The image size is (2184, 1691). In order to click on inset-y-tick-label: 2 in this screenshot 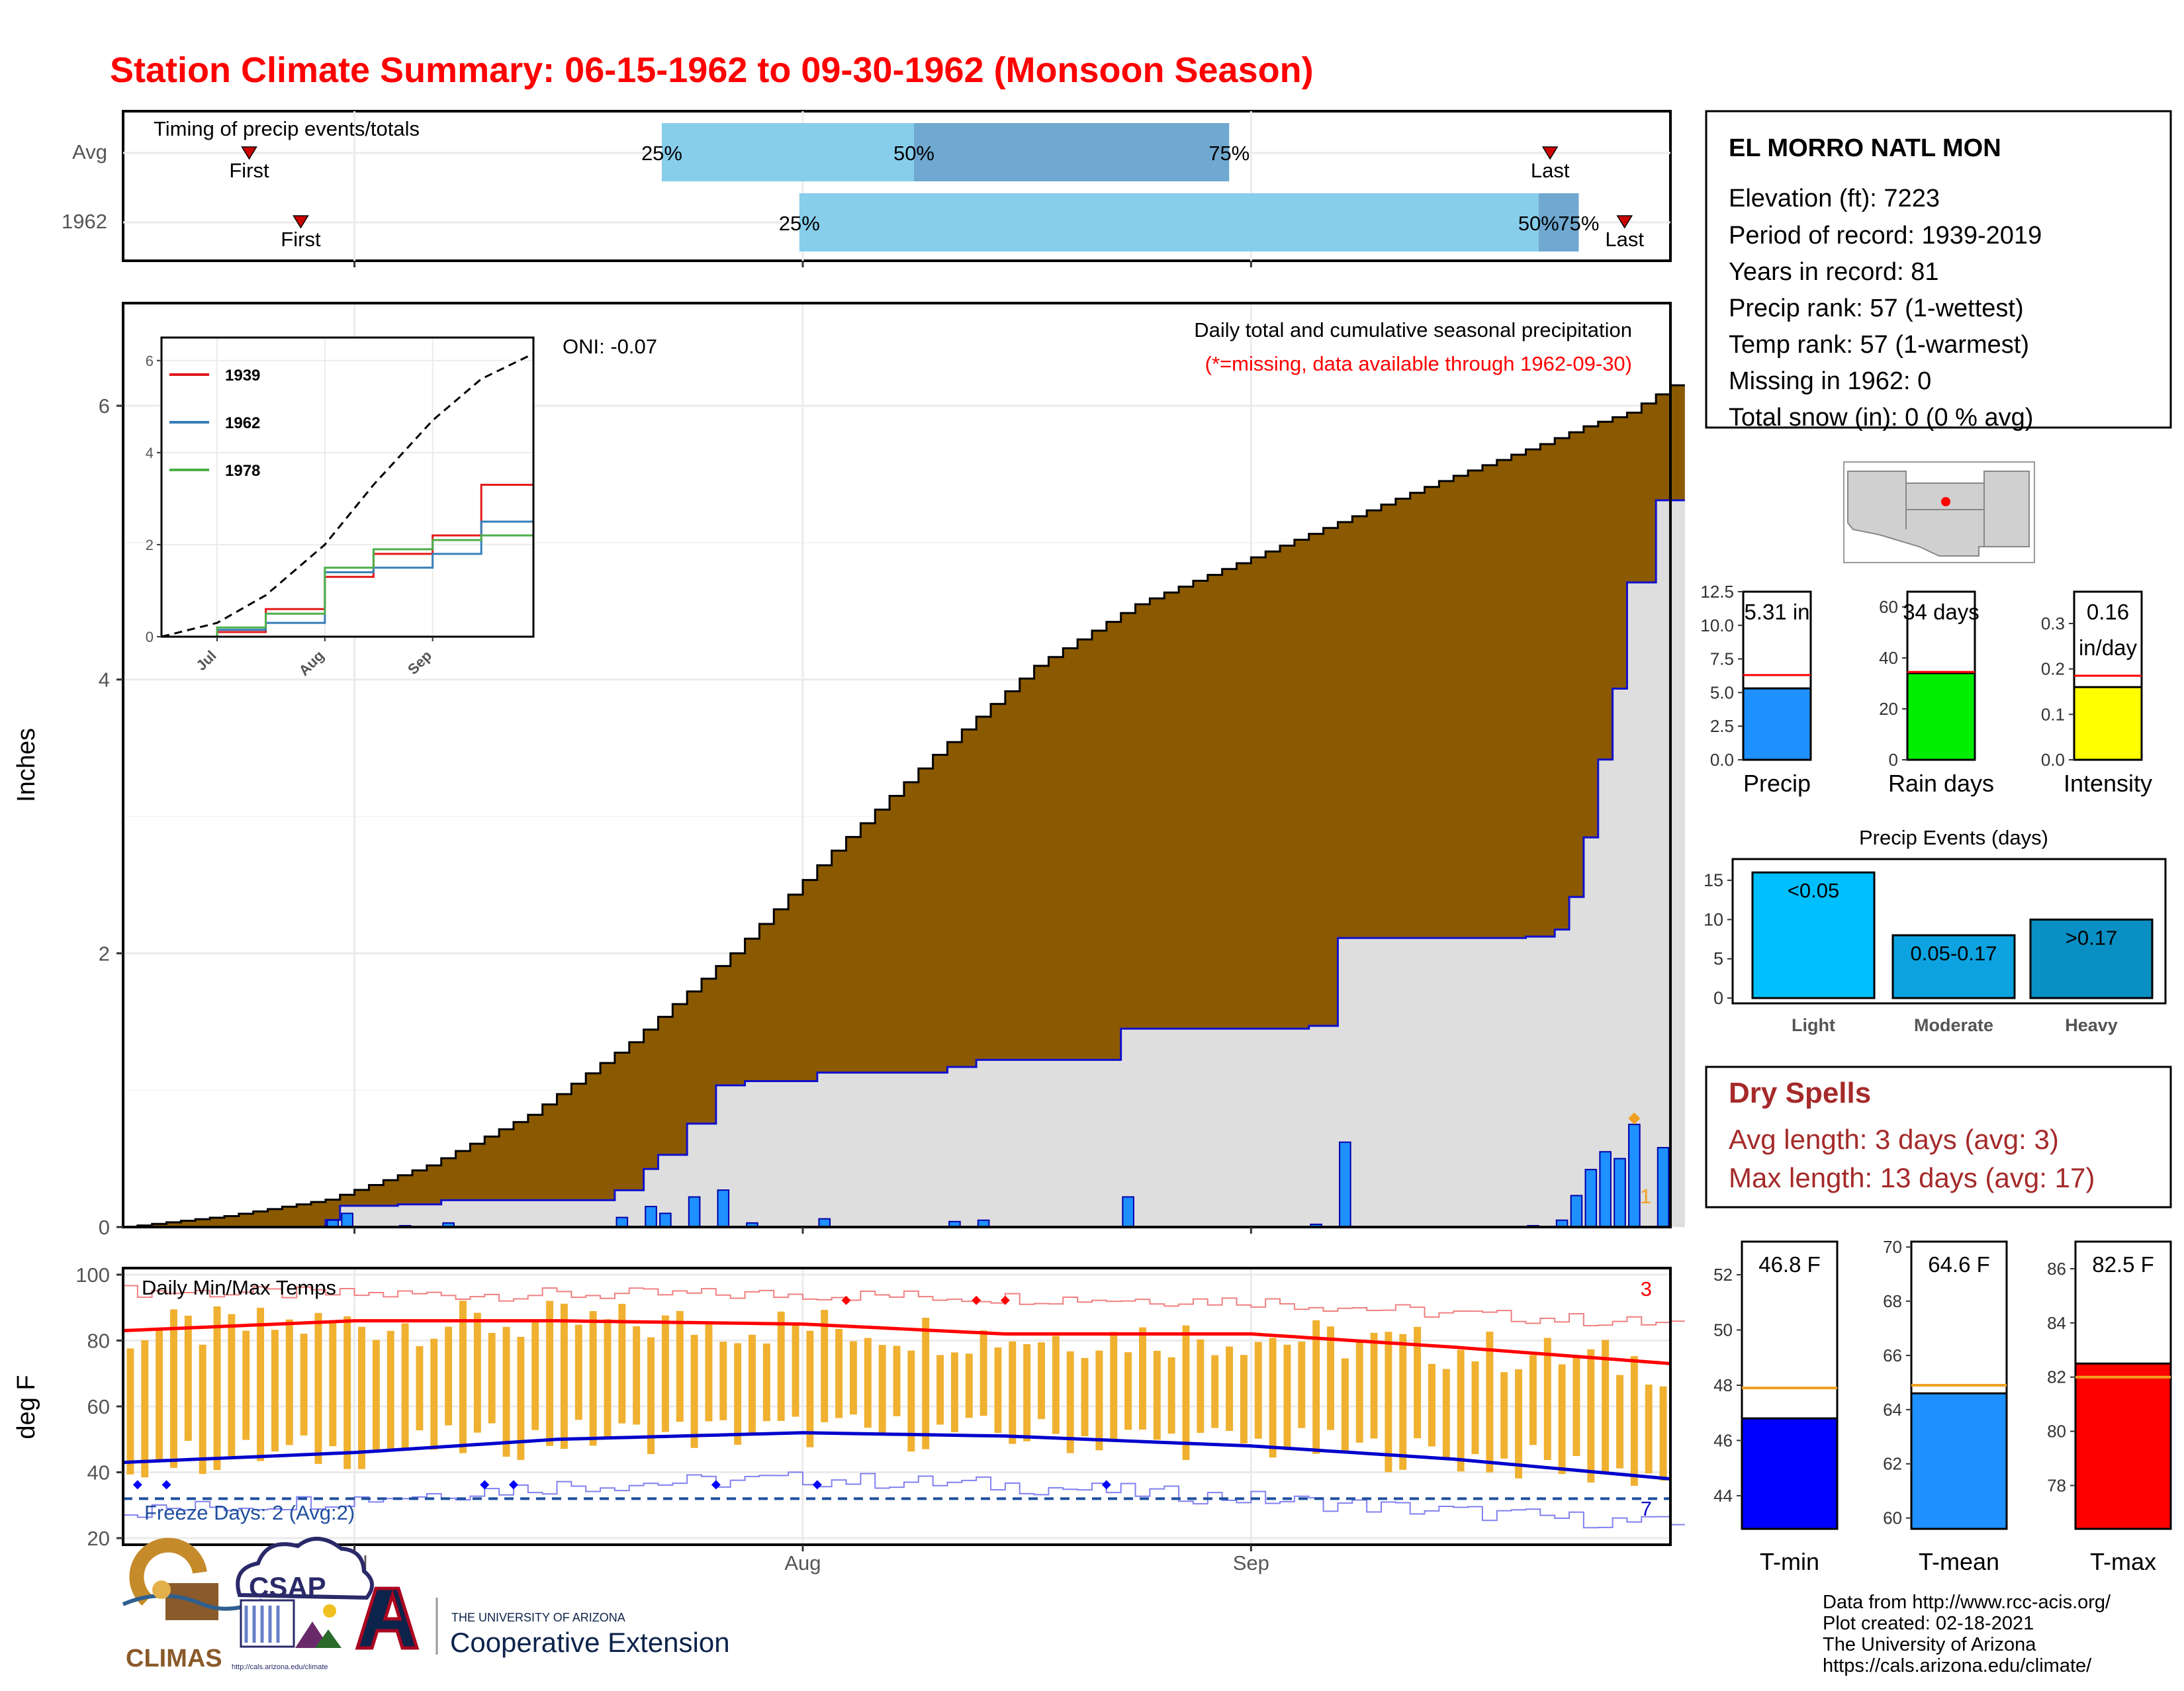, I will do `click(150, 545)`.